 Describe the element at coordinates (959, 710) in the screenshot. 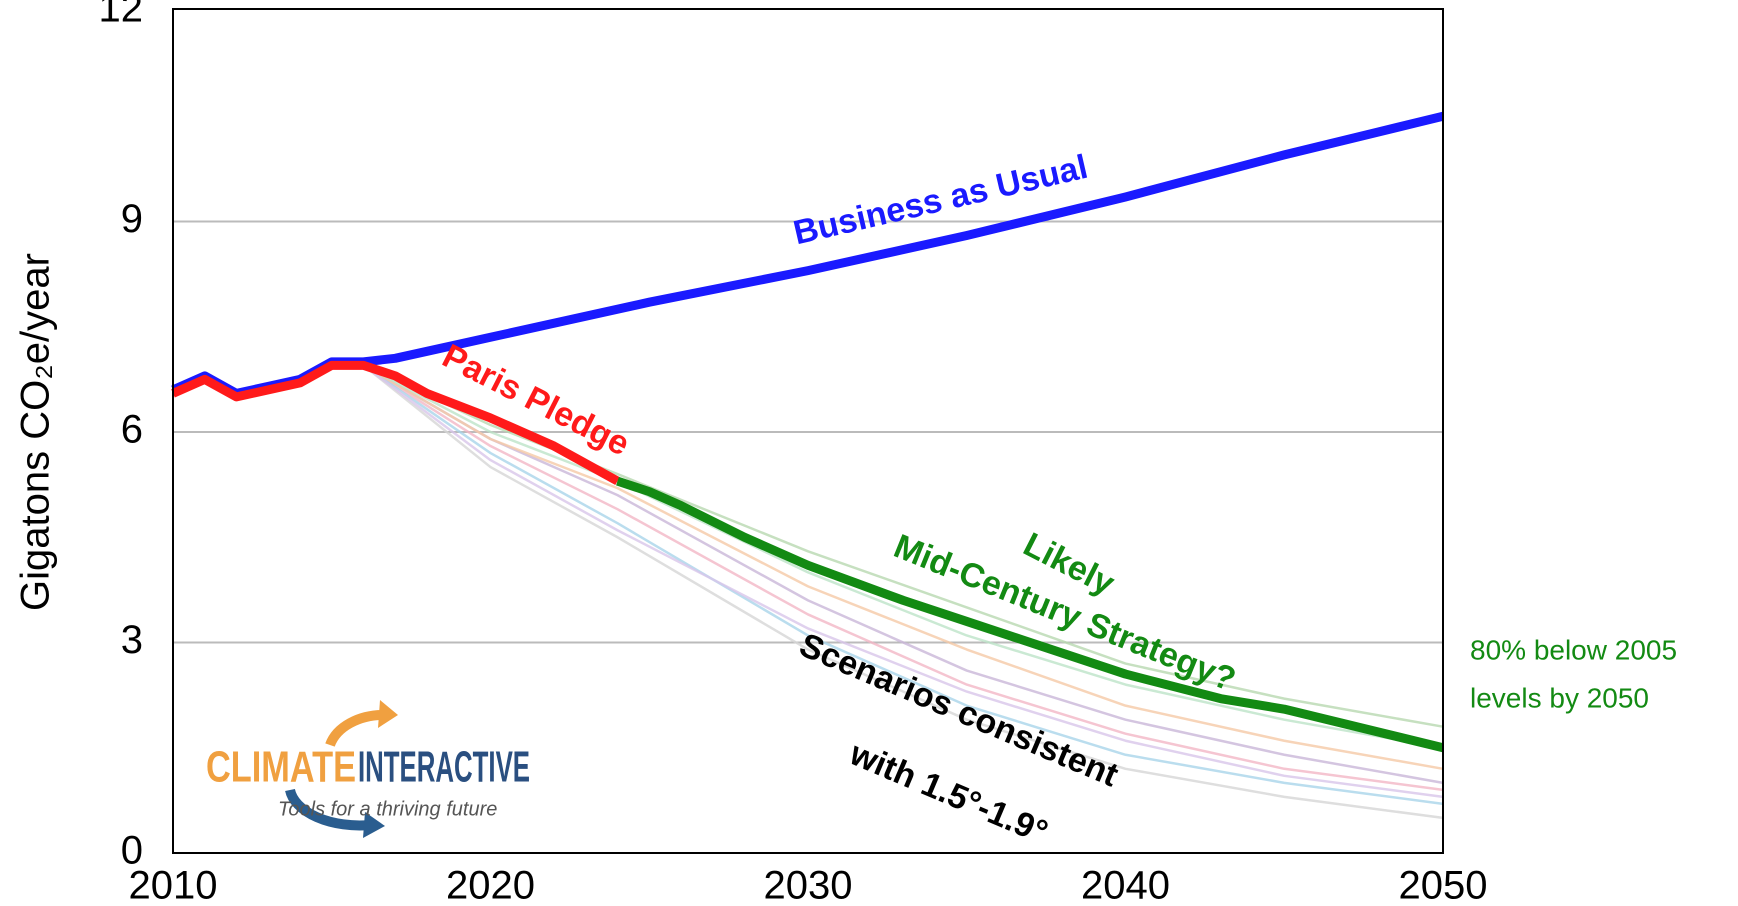

I see `annotation: Scenarios consistent` at that location.